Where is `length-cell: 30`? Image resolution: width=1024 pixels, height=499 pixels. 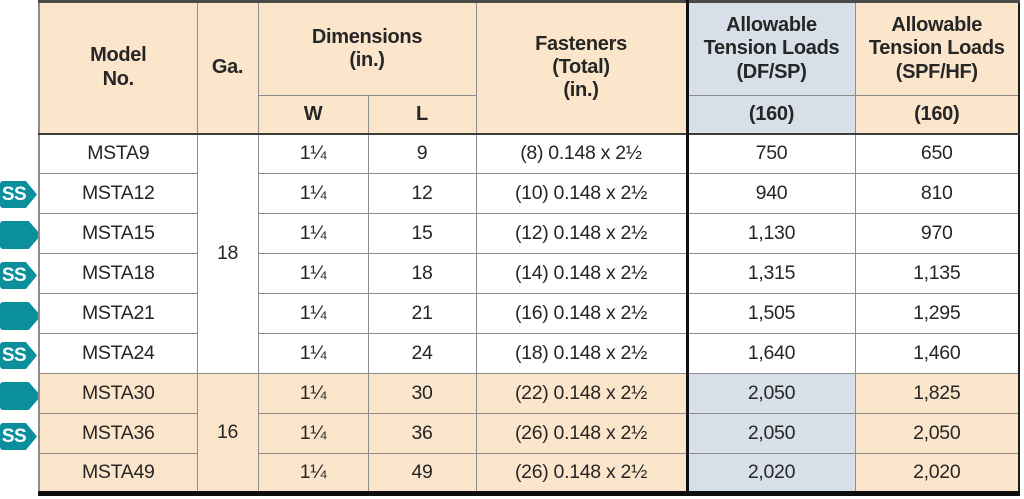
length-cell: 30 is located at coordinates (422, 393).